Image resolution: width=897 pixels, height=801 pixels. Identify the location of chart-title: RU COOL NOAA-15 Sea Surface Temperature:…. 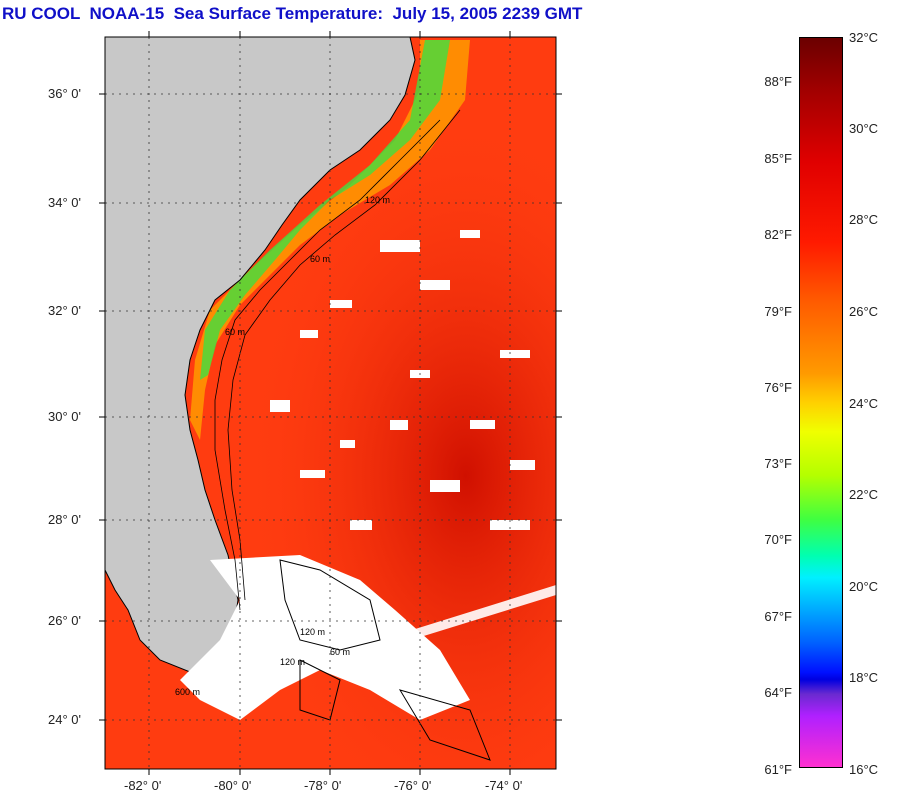
(292, 13).